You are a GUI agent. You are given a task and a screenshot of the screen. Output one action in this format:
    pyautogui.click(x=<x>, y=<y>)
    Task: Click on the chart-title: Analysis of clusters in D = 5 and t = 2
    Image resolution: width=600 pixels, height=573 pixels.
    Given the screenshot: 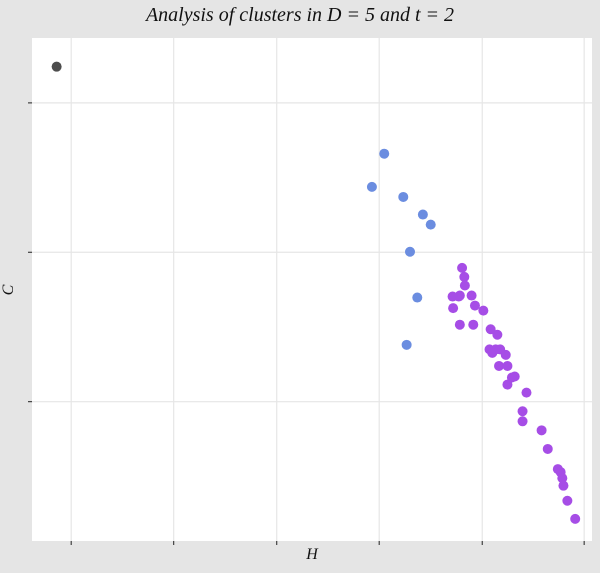 What is the action you would take?
    pyautogui.click(x=300, y=15)
    